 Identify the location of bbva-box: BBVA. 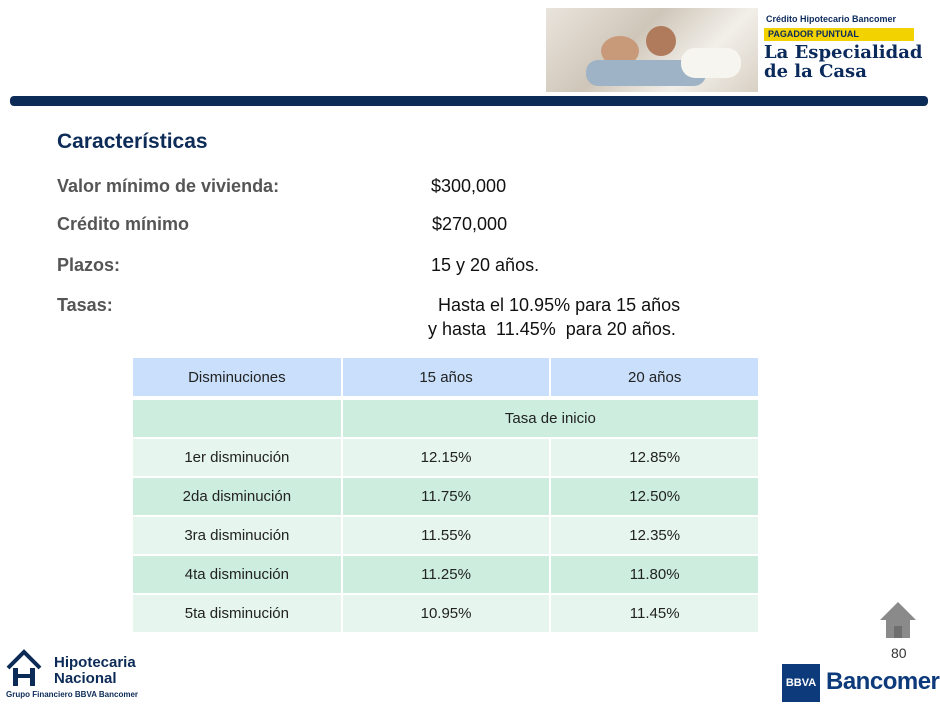
(801, 683).